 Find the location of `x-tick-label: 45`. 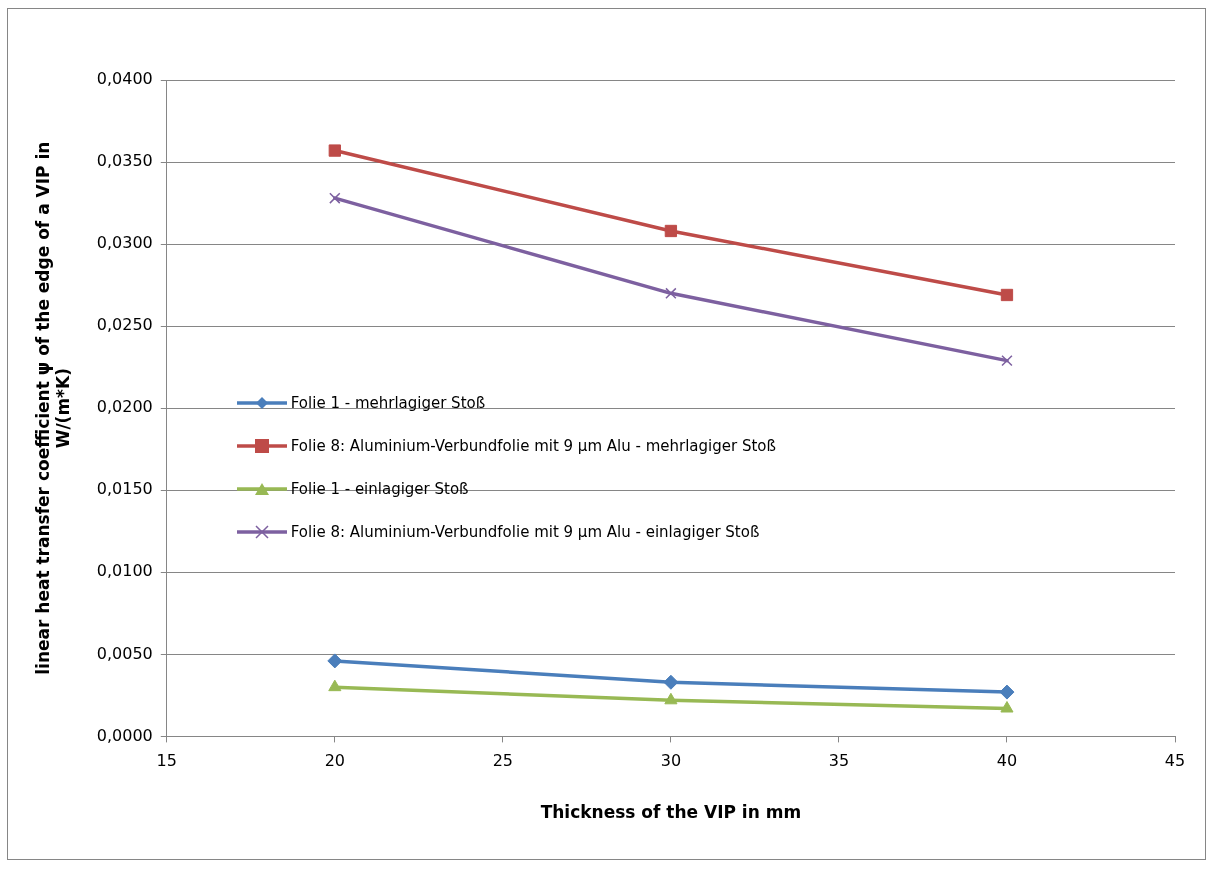

x-tick-label: 45 is located at coordinates (1175, 761).